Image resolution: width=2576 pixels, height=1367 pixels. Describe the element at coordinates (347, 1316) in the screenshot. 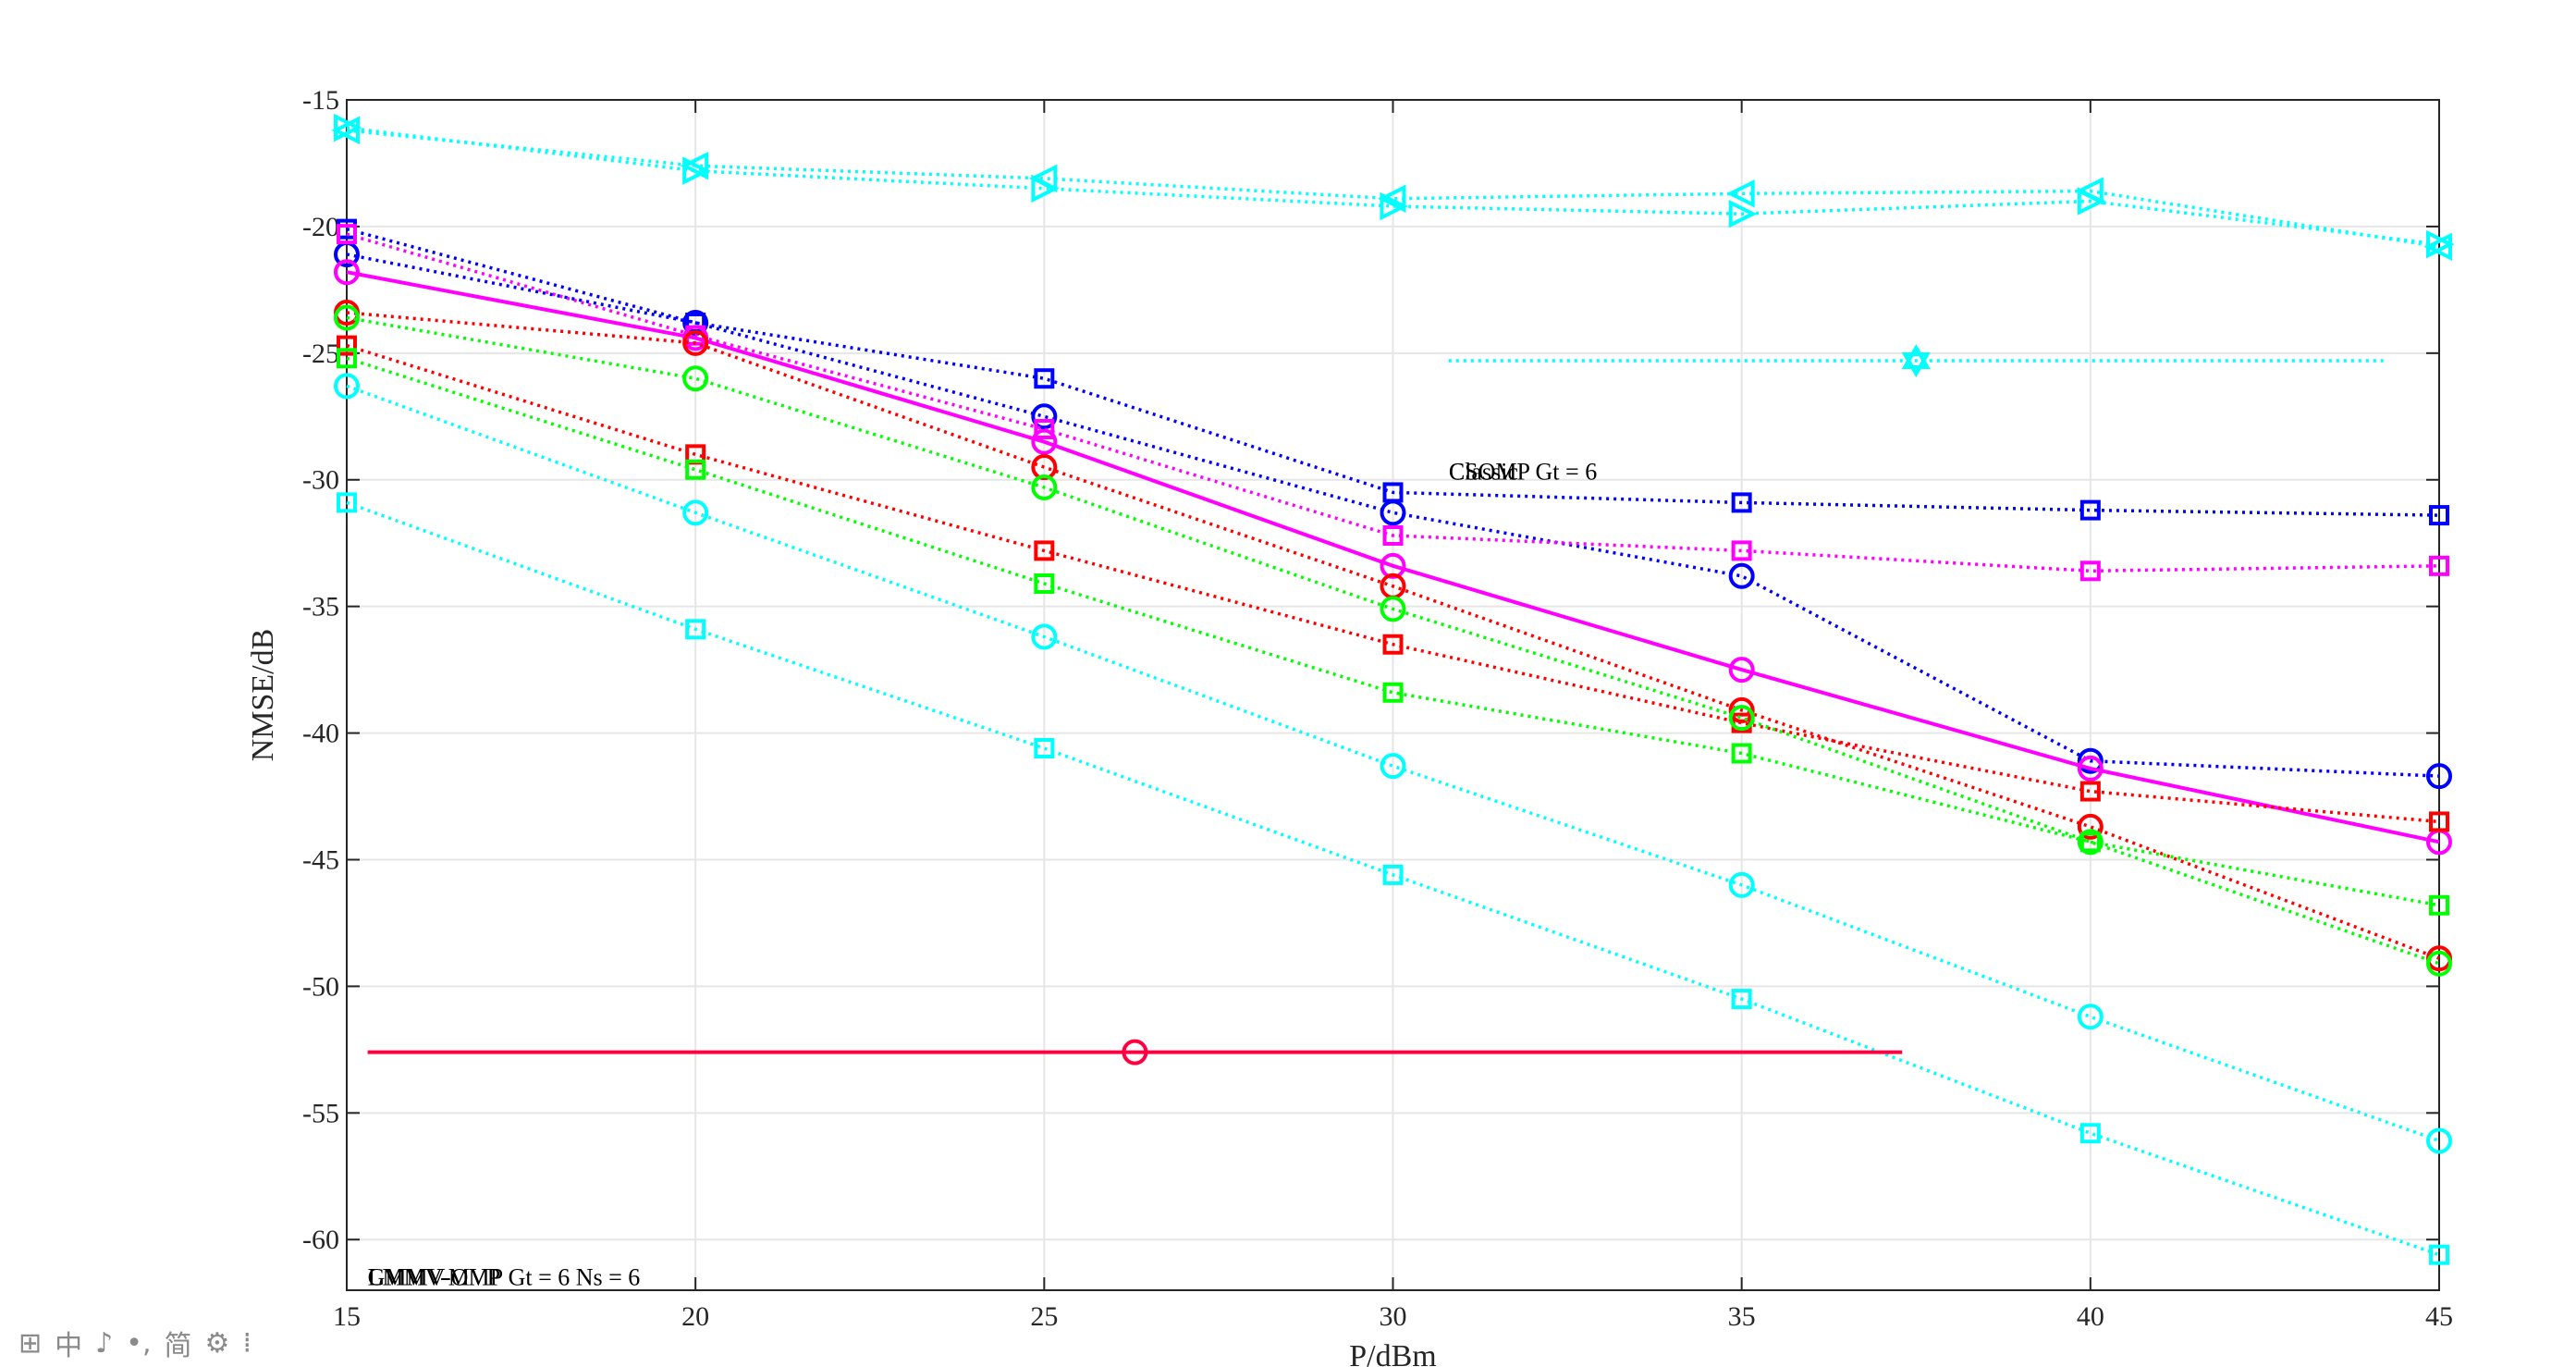

I see `x-tick-label: 15` at that location.